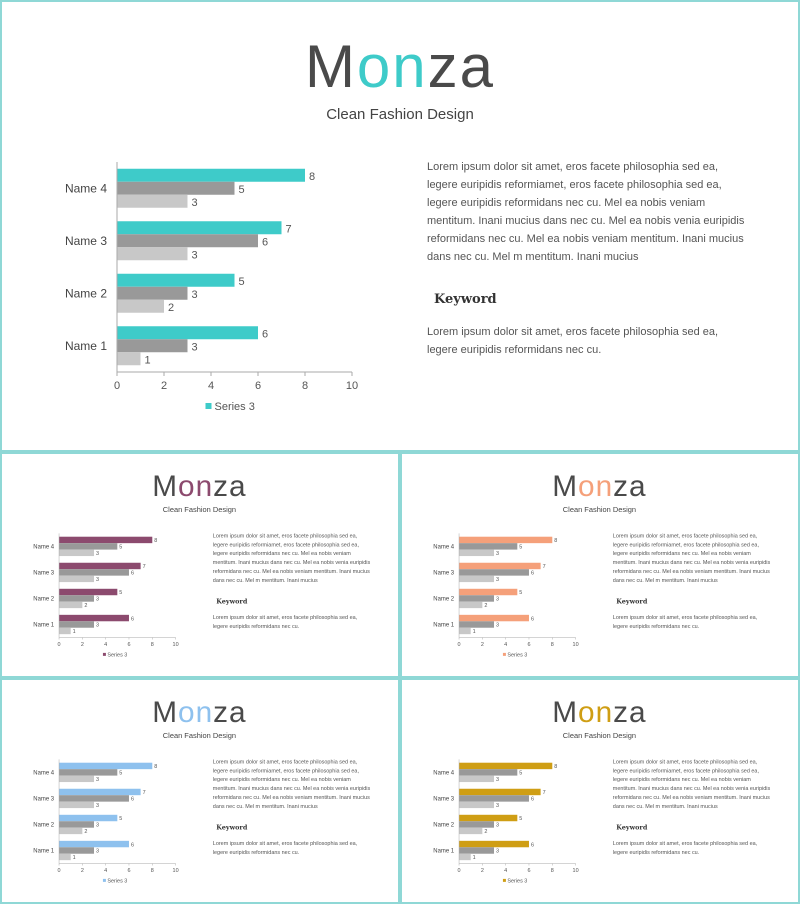 Image resolution: width=800 pixels, height=904 pixels. I want to click on bar-data-label: 2, so click(85, 606).